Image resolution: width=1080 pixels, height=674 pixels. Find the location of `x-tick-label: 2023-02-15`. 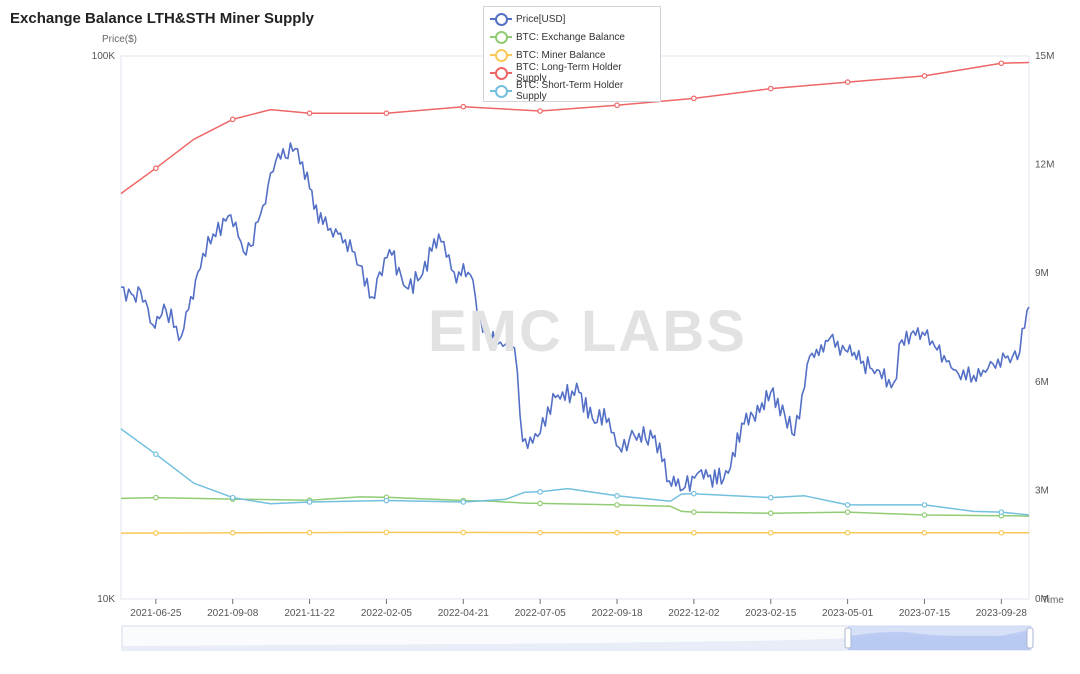

x-tick-label: 2023-02-15 is located at coordinates (771, 613).